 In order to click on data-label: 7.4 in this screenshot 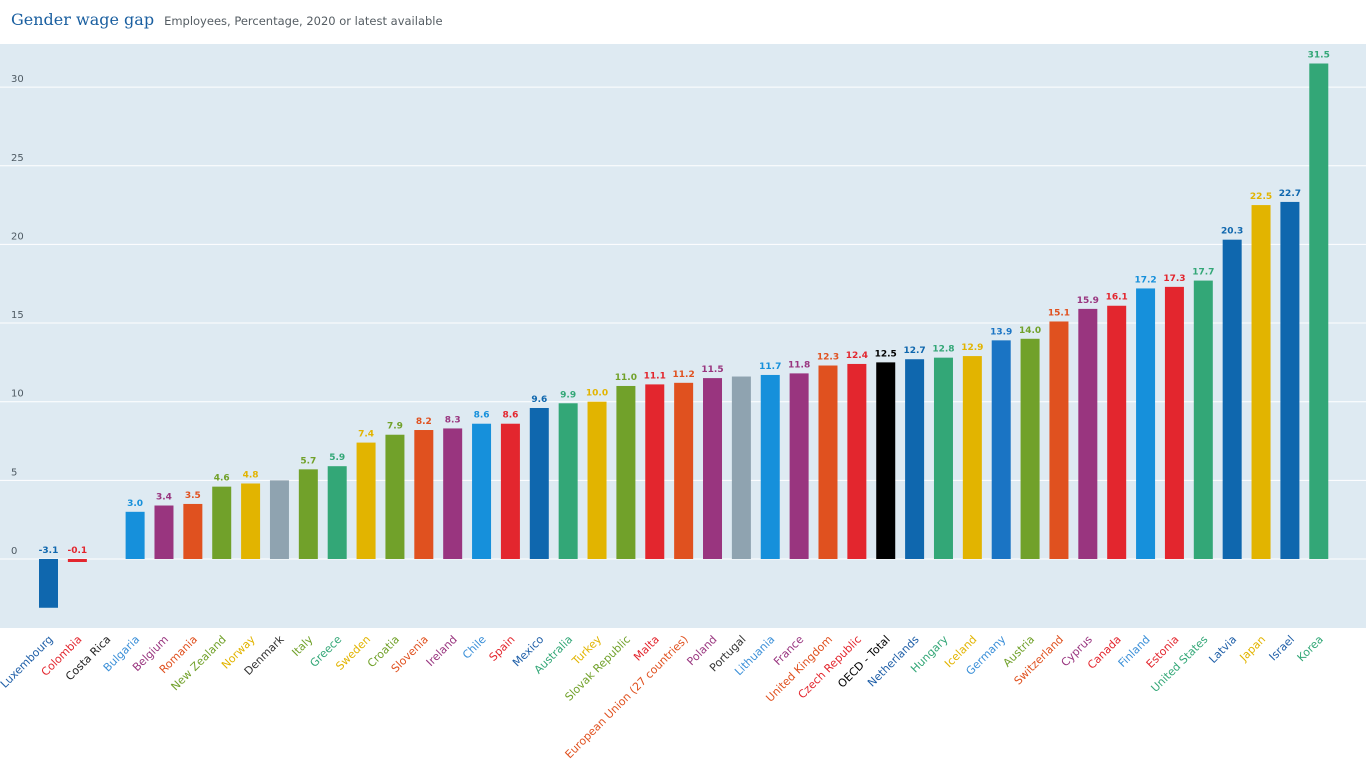, I will do `click(366, 435)`.